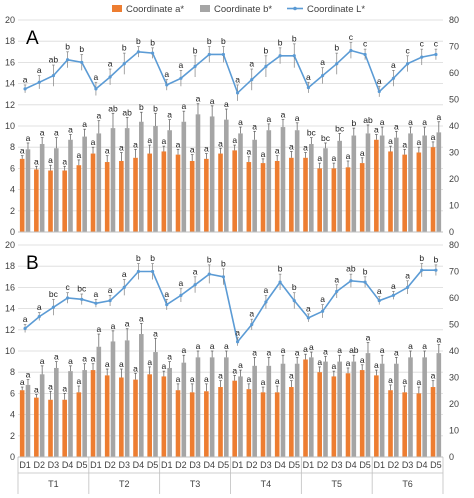  What do you see at coordinates (454, 404) in the screenshot?
I see `y-right-tick-label: 20` at bounding box center [454, 404].